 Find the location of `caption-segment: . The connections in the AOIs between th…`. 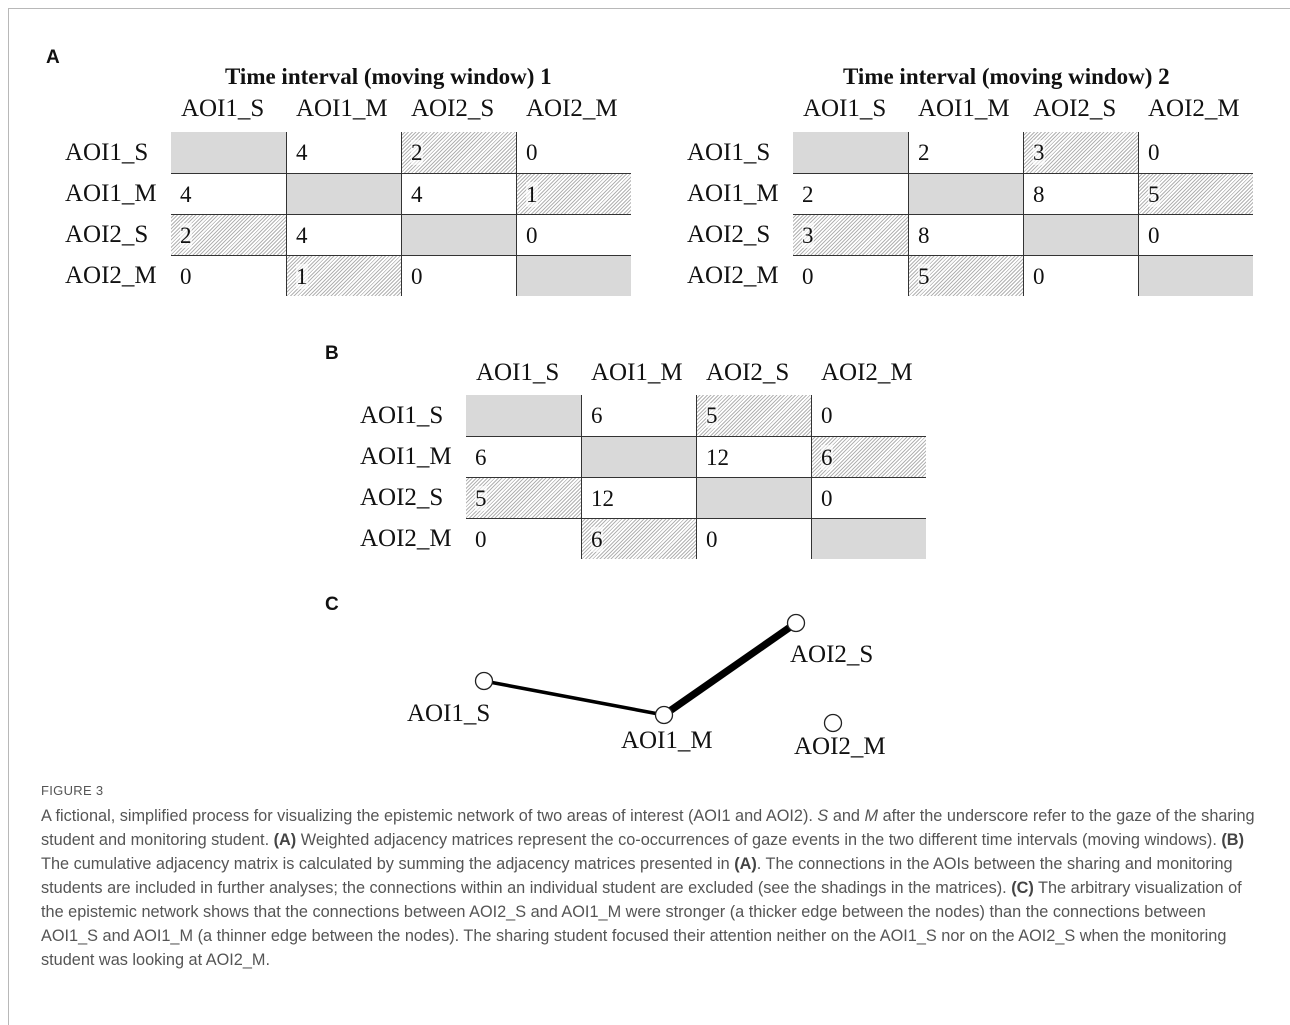

caption-segment: . The connections in the AOIs between th… is located at coordinates (637, 876).